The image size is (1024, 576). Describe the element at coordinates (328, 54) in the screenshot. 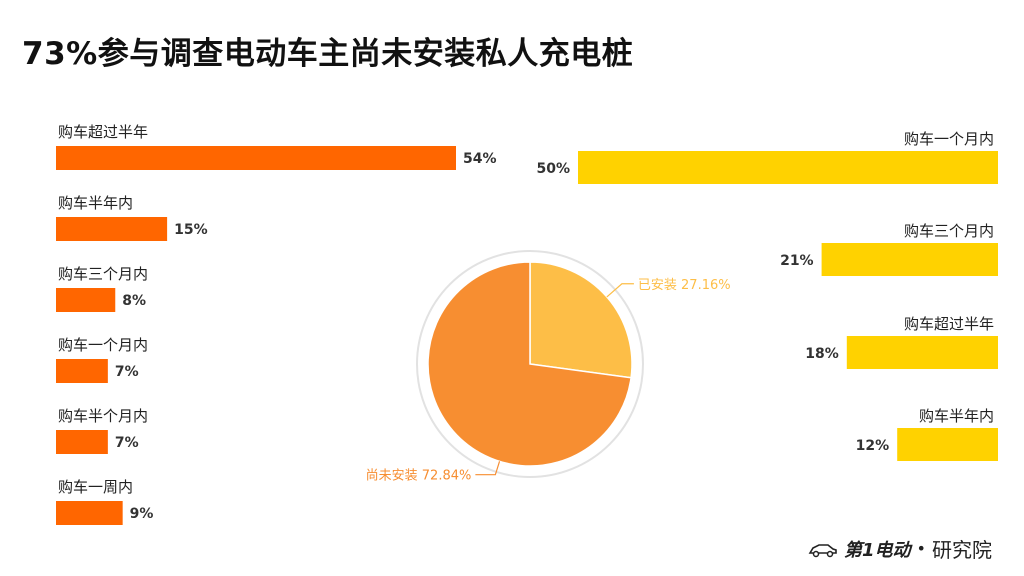

I see `page-title: 73%参与调查电动车主尚未安装私人充电桩` at that location.